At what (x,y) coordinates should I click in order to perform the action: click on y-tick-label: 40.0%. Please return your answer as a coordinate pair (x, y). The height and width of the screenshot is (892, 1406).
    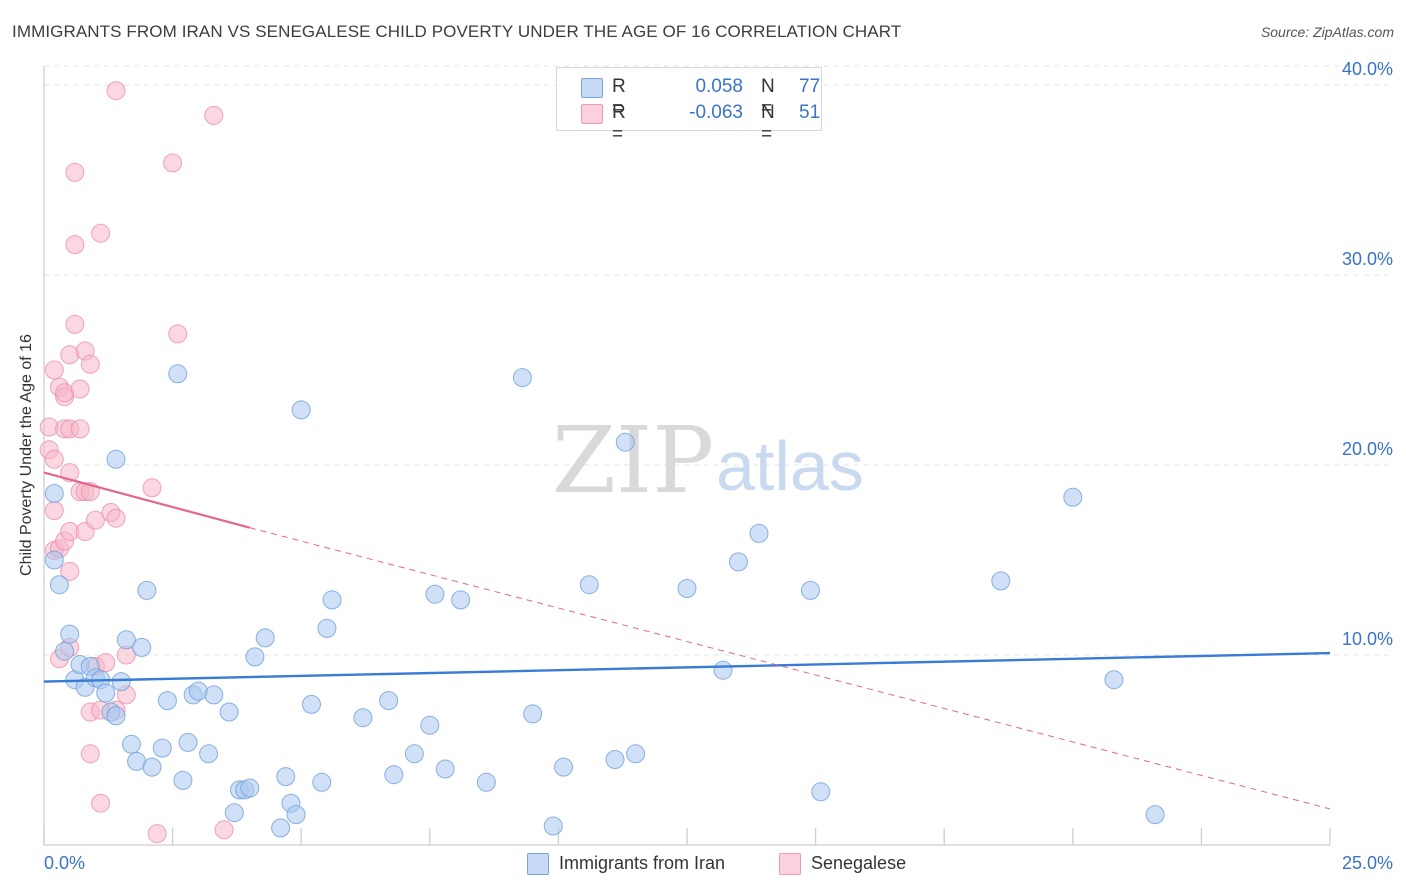
    Looking at the image, I should click on (1367, 69).